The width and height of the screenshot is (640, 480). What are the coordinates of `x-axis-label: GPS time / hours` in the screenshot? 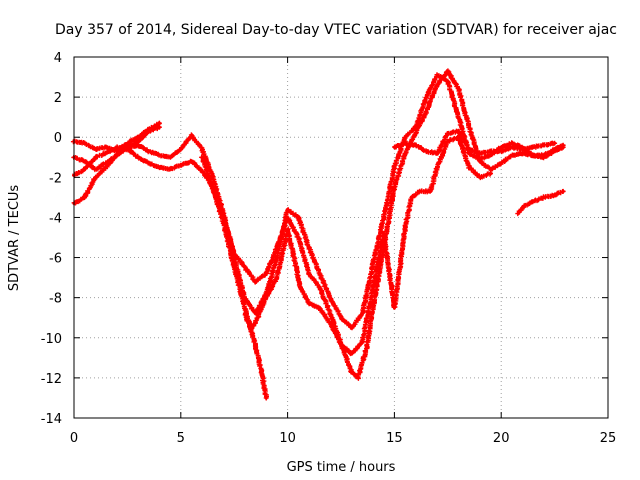 It's located at (341, 467).